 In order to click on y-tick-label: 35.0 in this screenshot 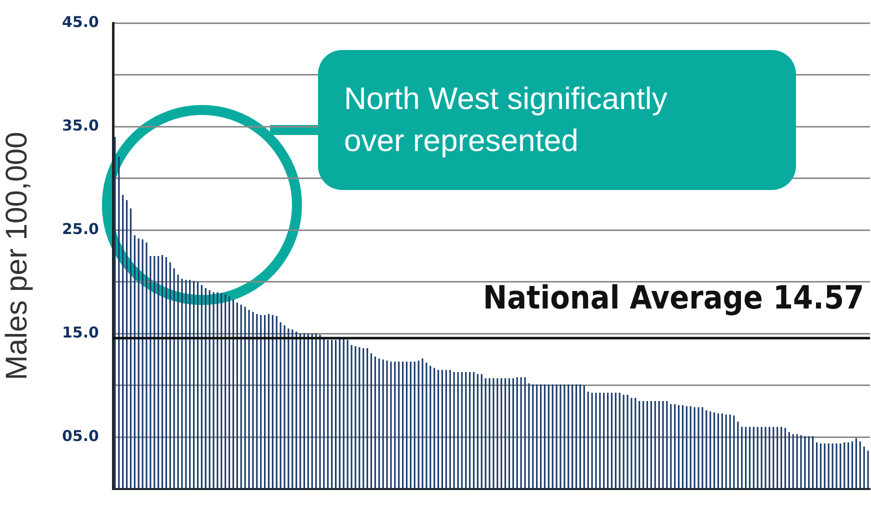, I will do `click(80, 125)`.